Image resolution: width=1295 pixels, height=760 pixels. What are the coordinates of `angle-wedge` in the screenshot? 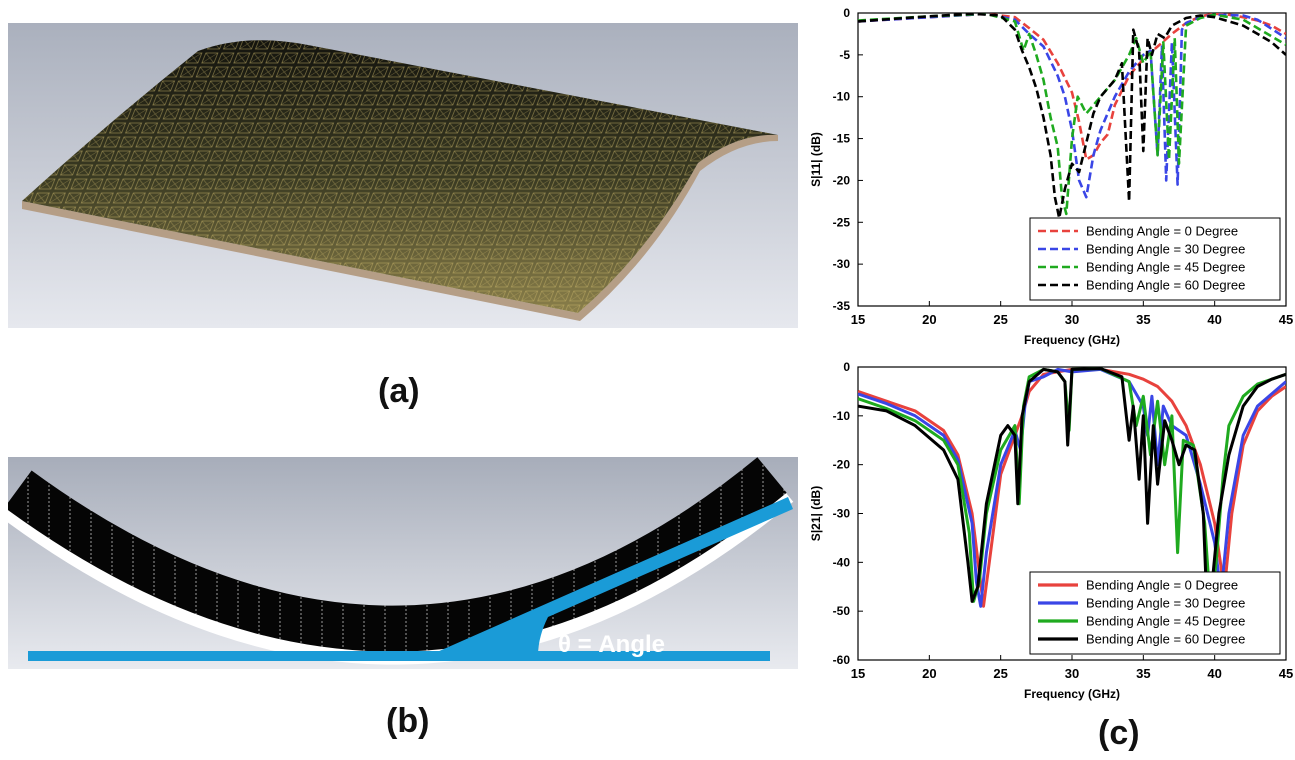 It's located at (610, 576).